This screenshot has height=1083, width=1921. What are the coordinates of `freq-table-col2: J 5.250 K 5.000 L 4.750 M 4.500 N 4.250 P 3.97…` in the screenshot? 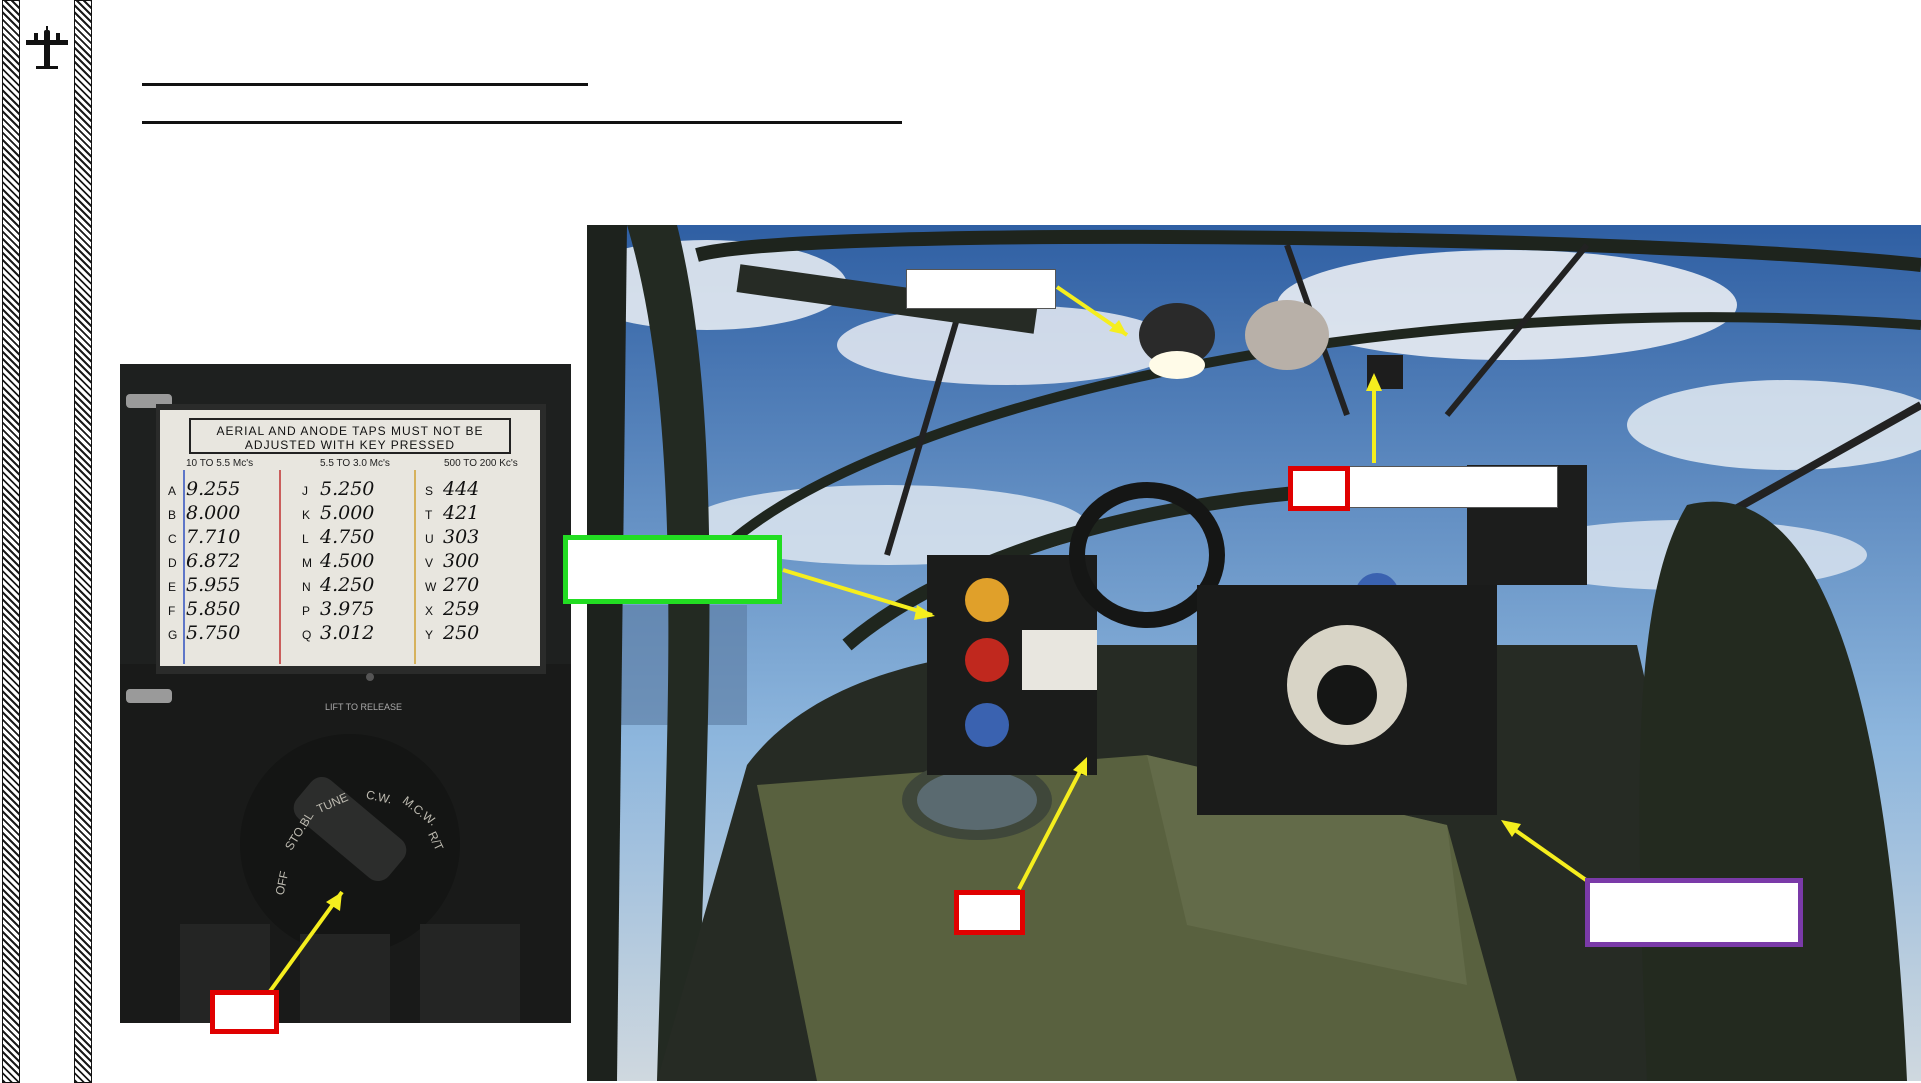 It's located at (358, 562).